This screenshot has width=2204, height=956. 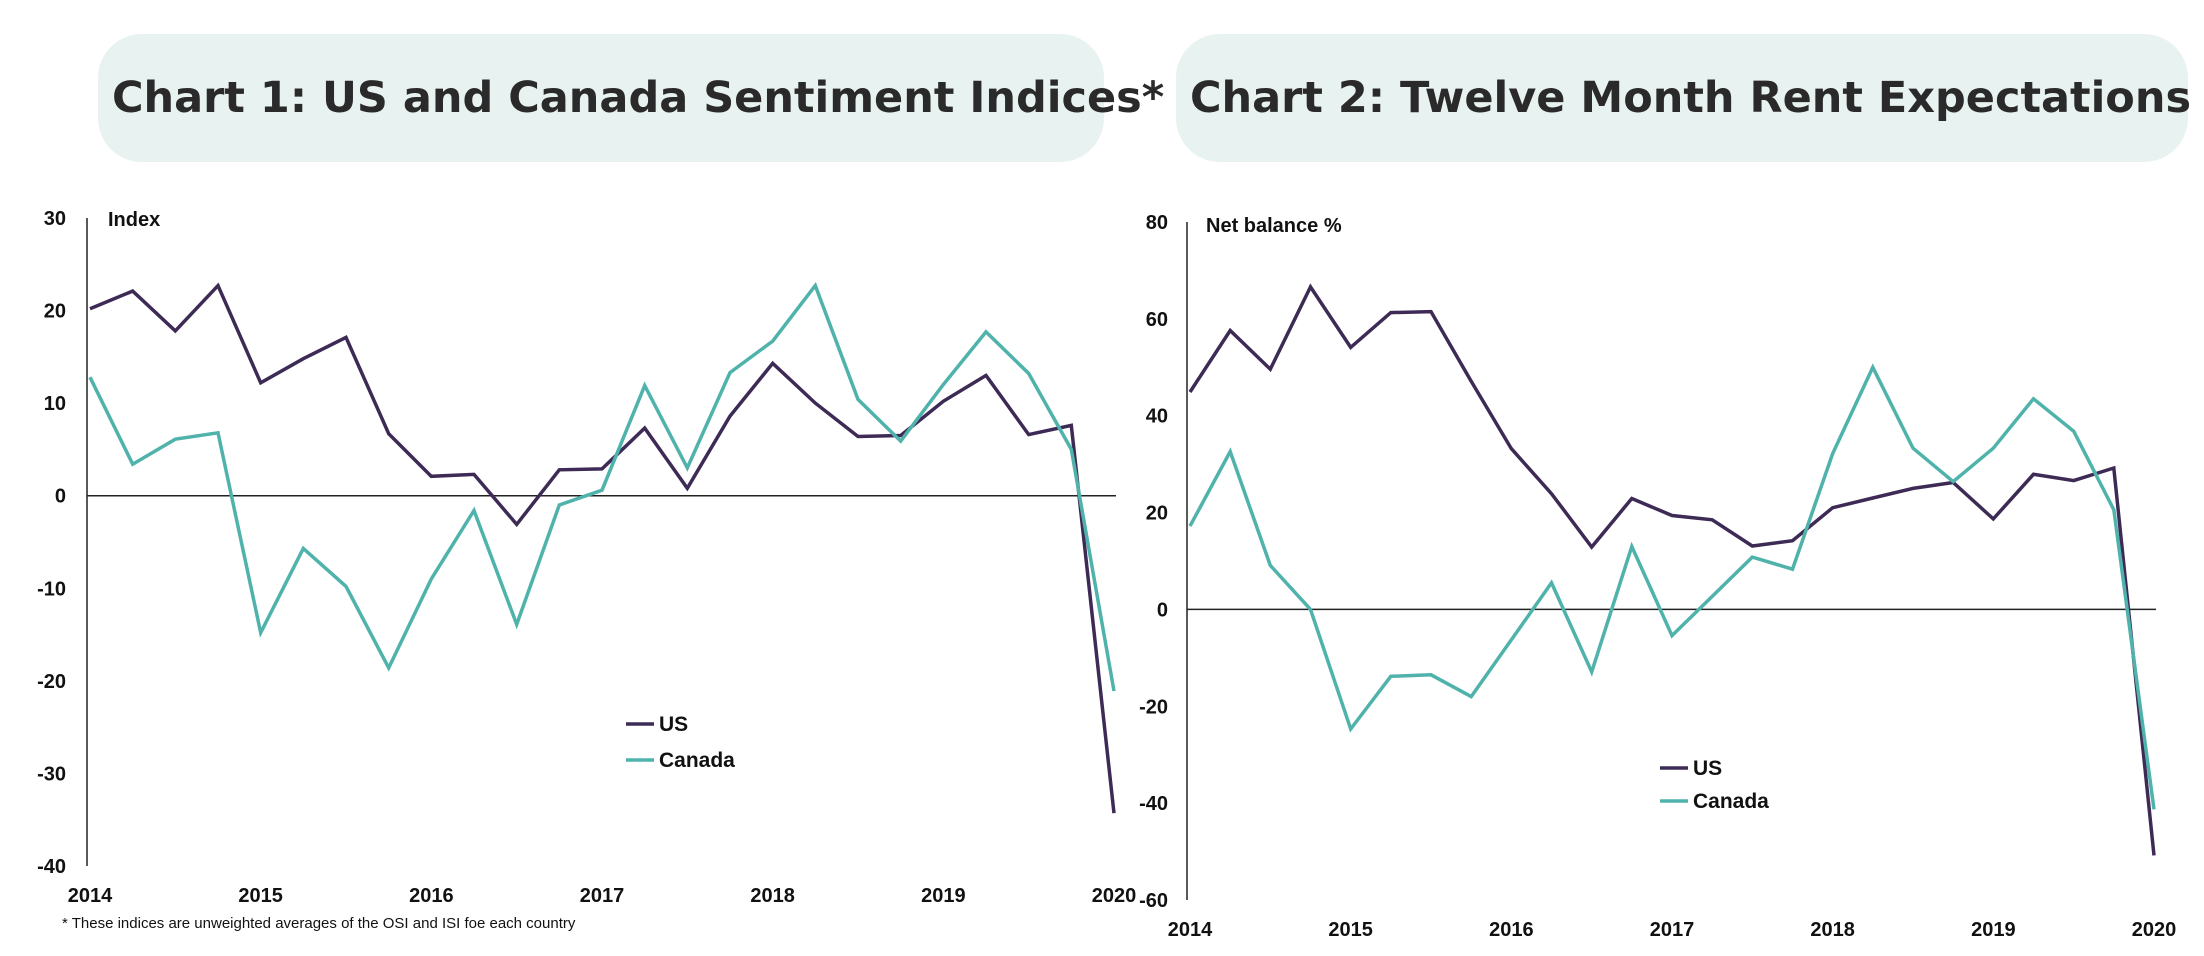 I want to click on y-tick-label: 10, so click(x=55, y=404).